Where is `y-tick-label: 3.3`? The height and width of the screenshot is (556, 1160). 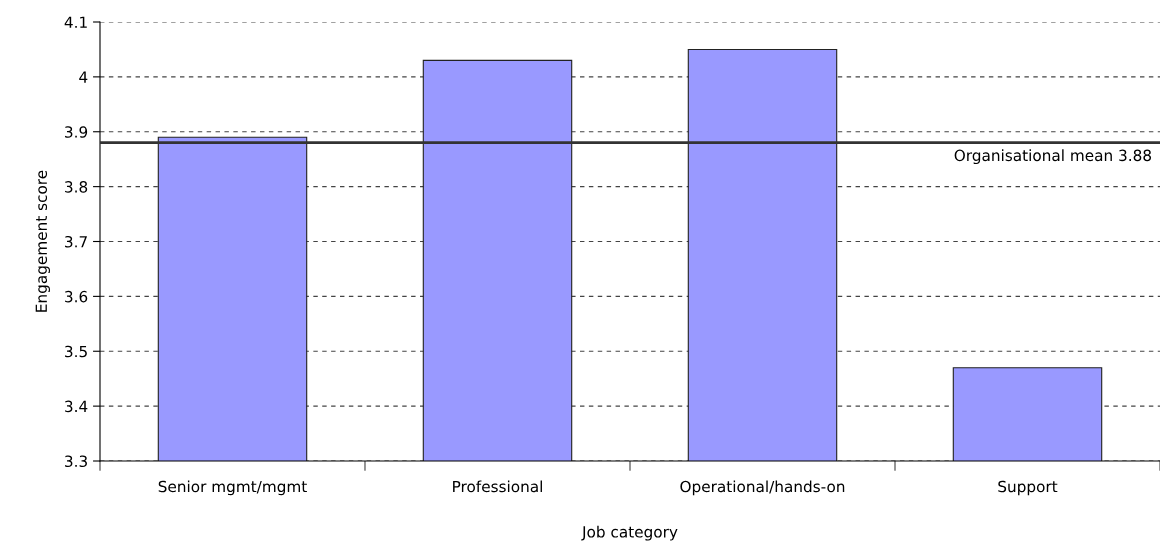
y-tick-label: 3.3 is located at coordinates (76, 461).